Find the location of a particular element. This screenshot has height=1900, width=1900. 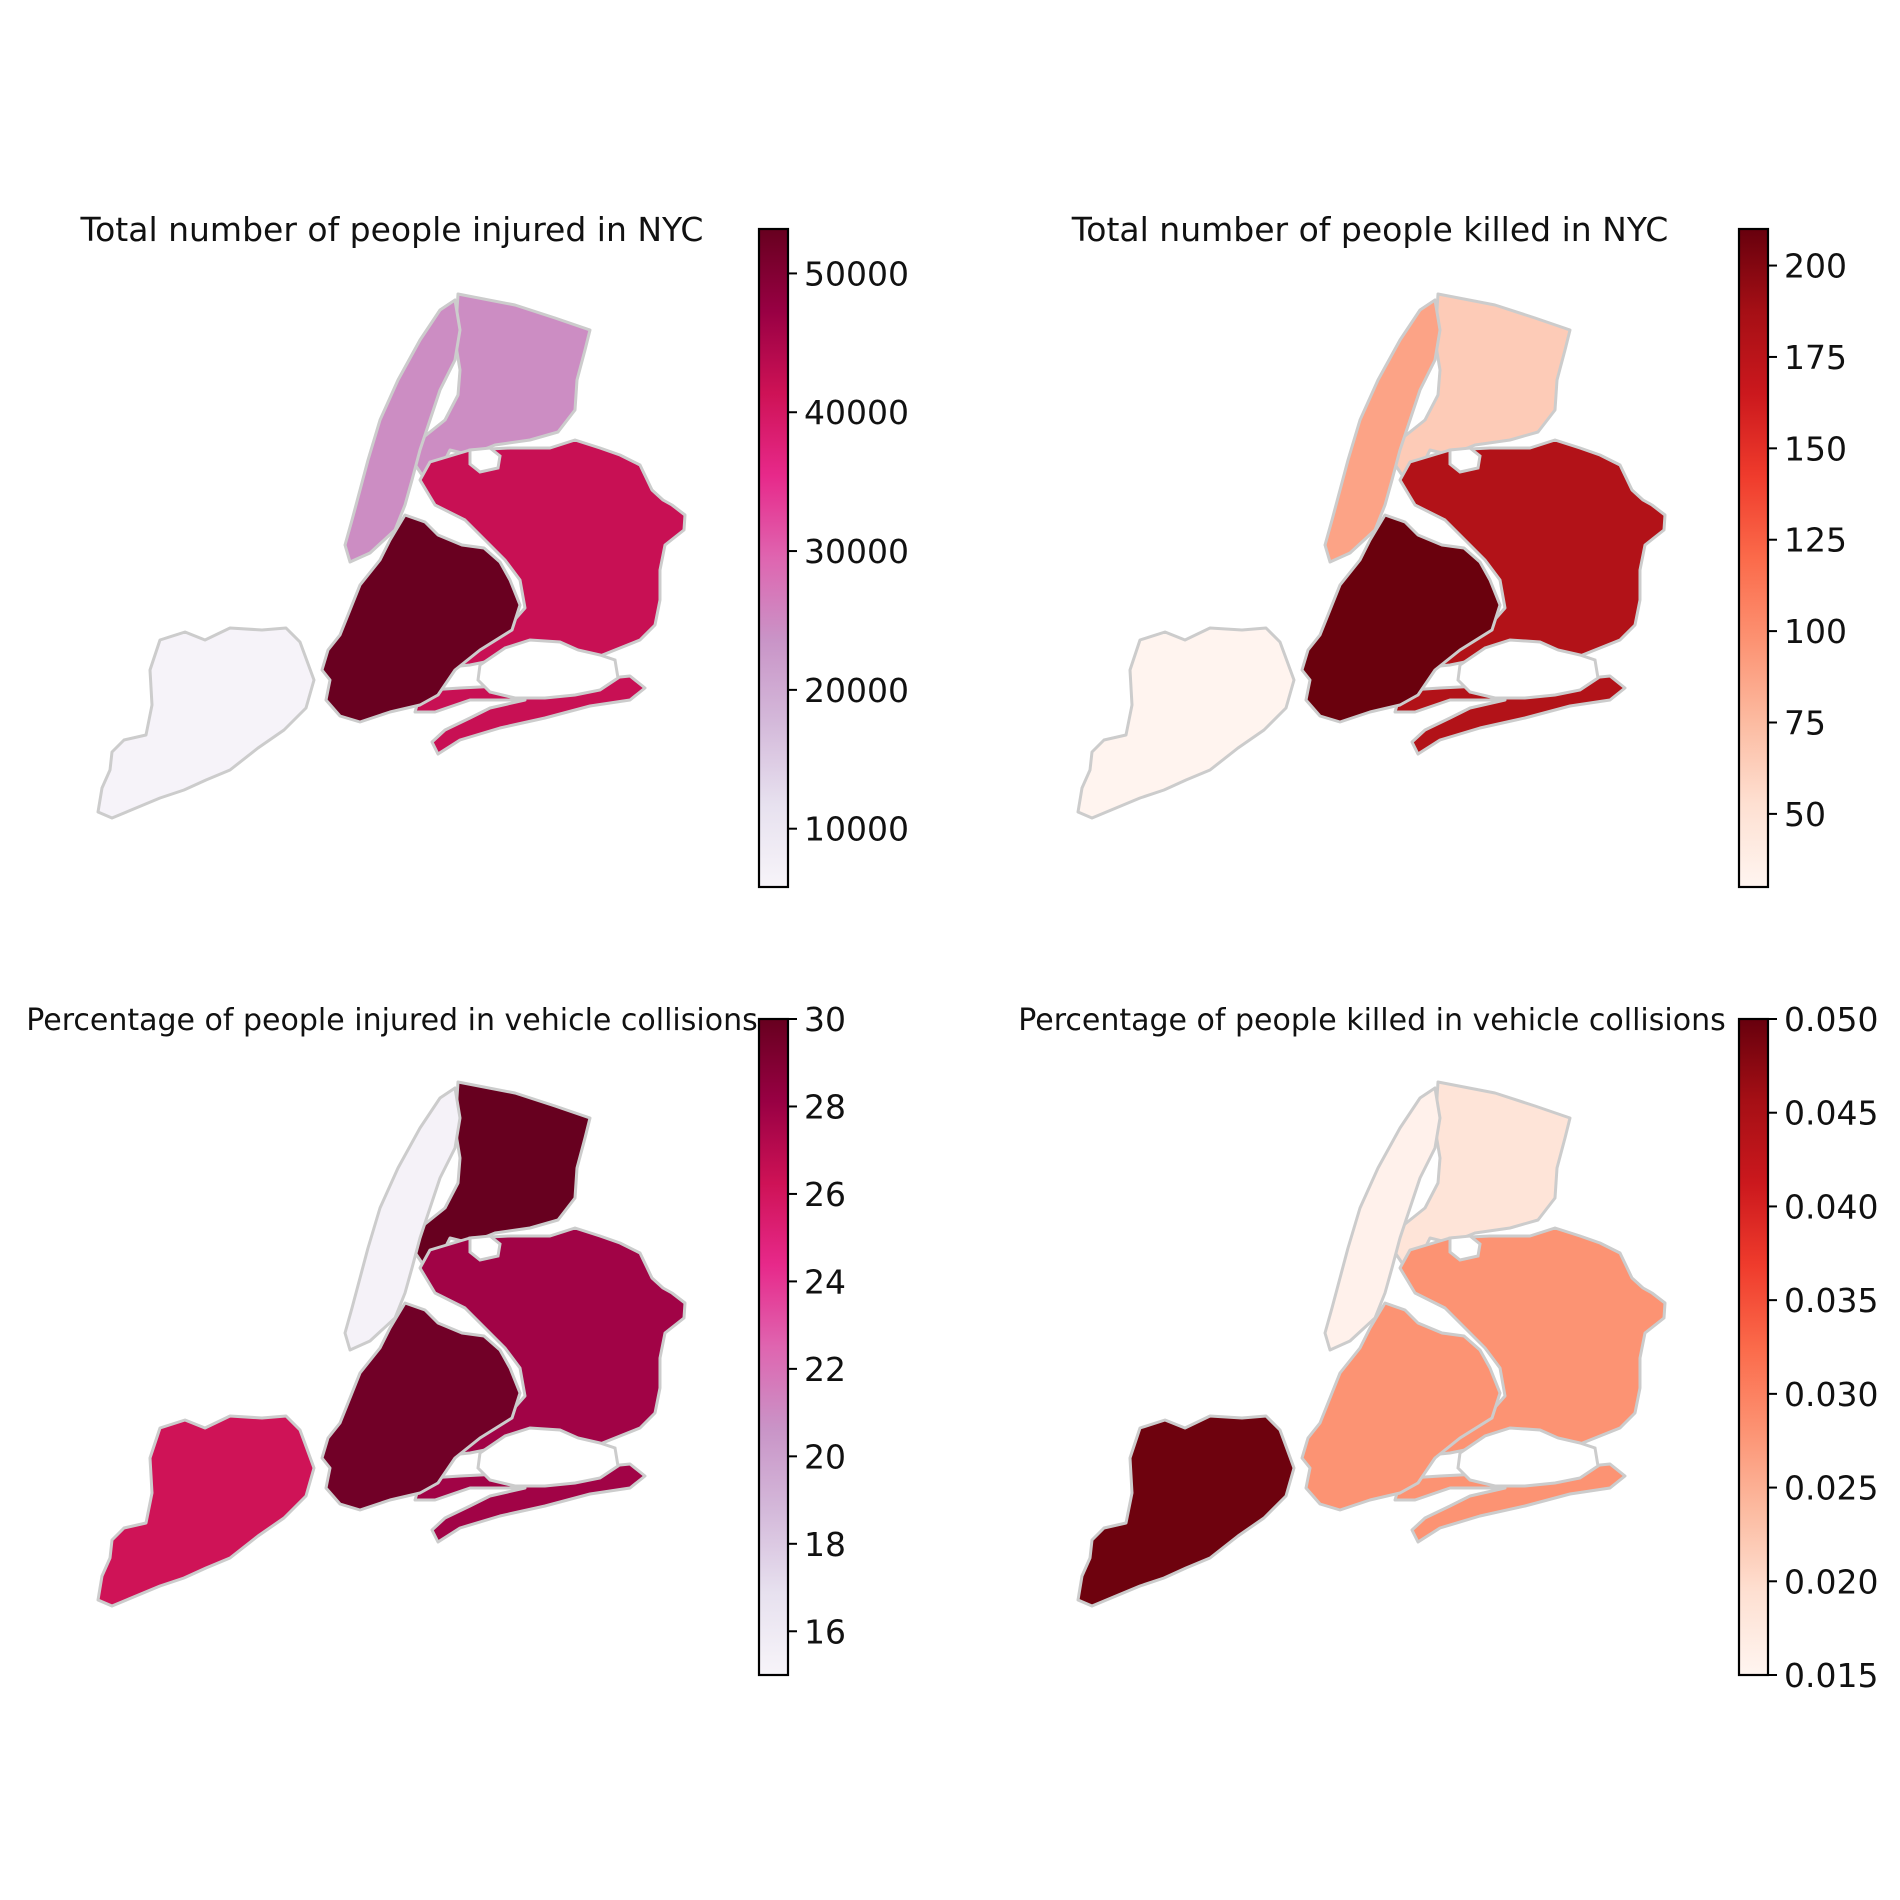

colorbar-tick-label: 28 is located at coordinates (825, 1106).